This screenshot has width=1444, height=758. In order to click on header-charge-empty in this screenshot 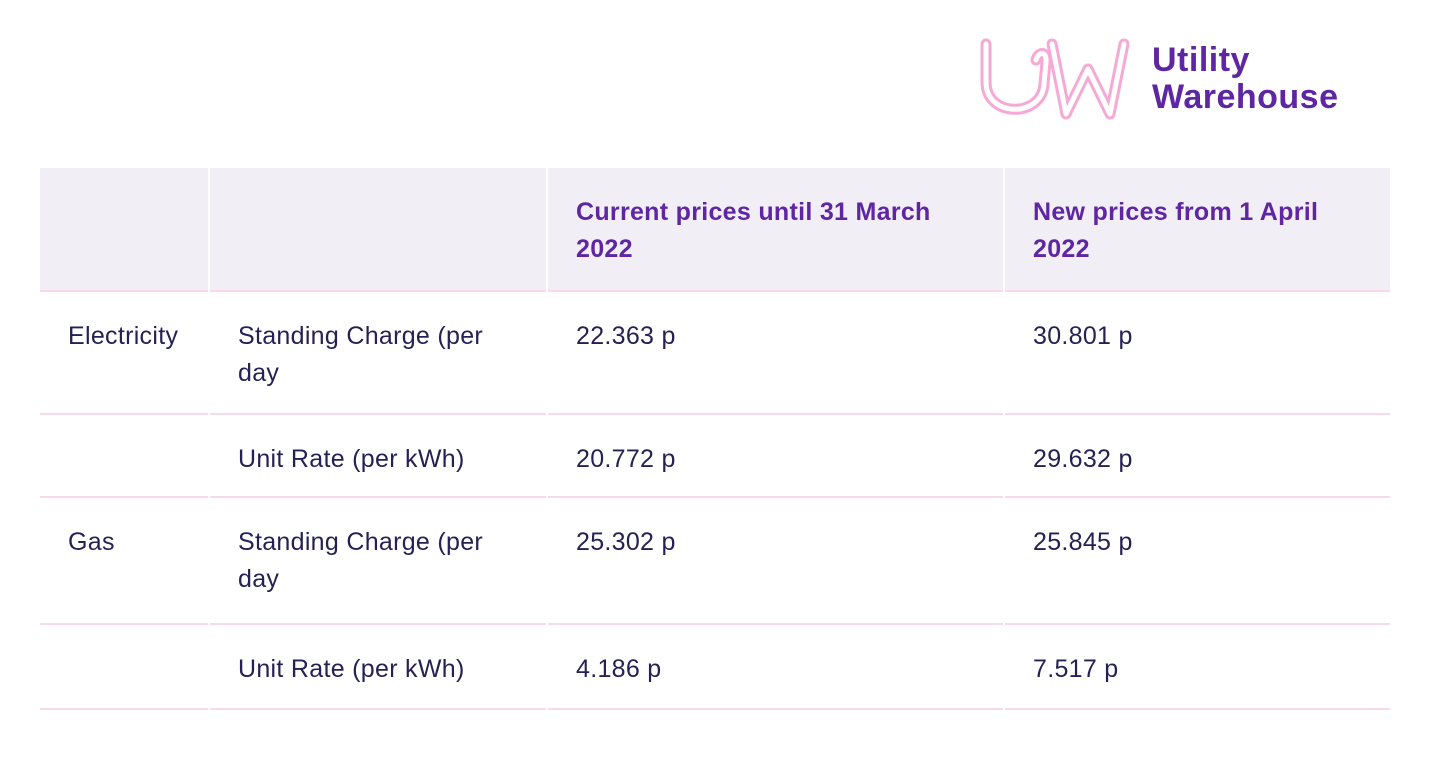, I will do `click(378, 230)`.